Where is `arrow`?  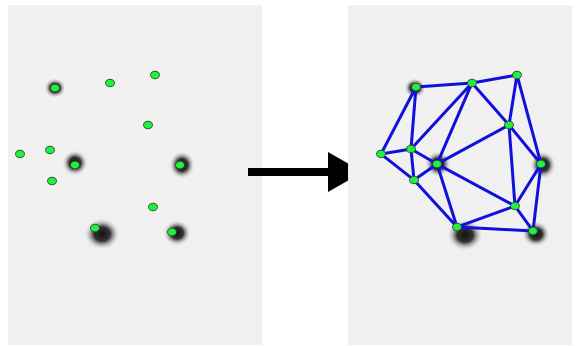 arrow is located at coordinates (305, 172).